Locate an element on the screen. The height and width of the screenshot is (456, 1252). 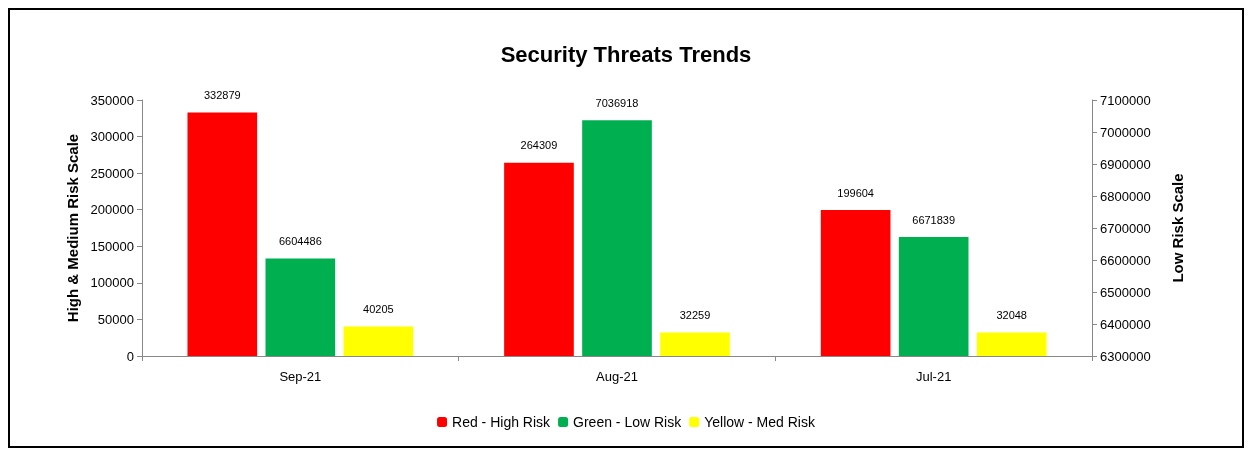
y2-tick-label: 6600000 is located at coordinates (1125, 260).